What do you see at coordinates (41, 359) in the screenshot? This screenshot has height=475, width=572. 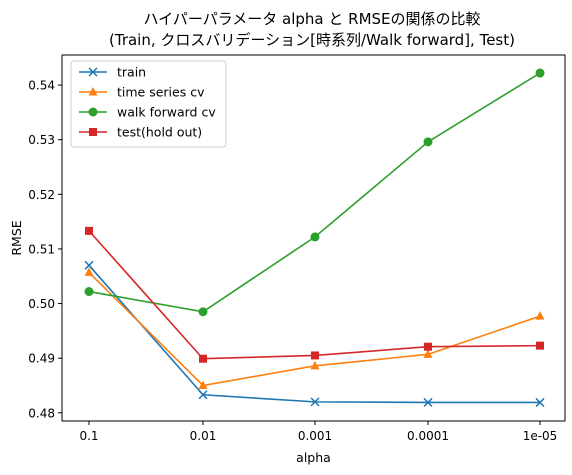 I see `y-tick-label: 0.49` at bounding box center [41, 359].